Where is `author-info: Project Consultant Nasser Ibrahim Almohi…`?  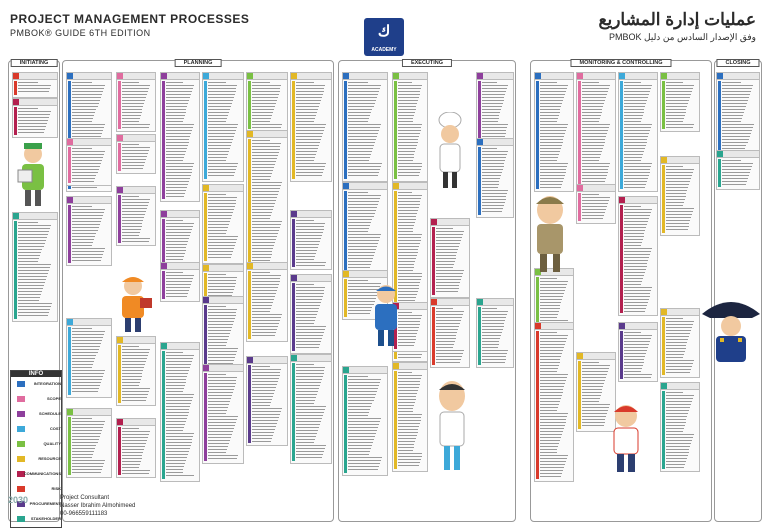
author-info: Project Consultant Nasser Ibrahim Almohi… is located at coordinates (97, 506).